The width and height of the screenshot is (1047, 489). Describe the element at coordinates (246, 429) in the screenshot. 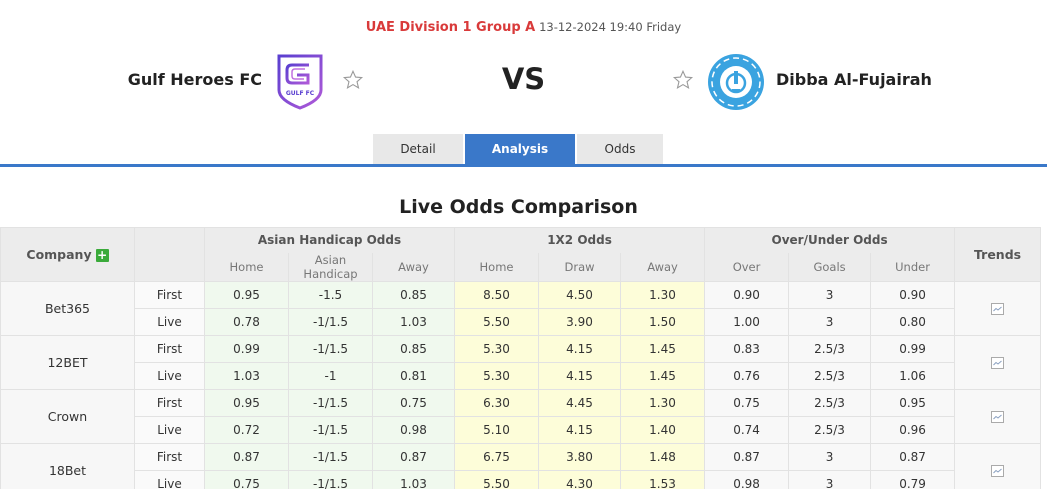

I see `ah-odds-cell: 0.72` at that location.